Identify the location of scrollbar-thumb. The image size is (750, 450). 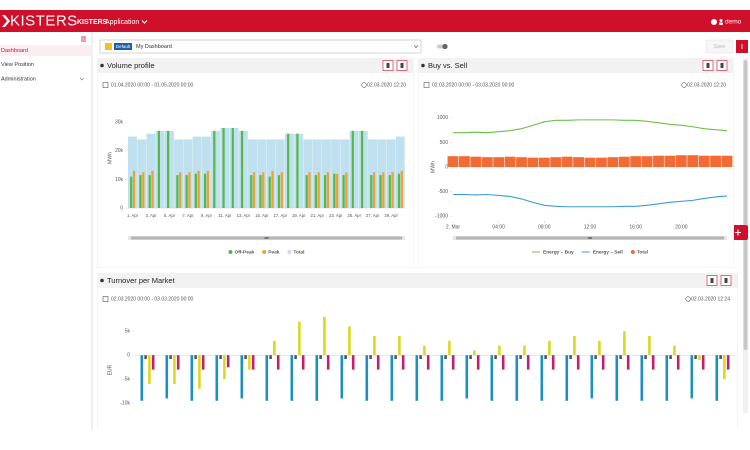
(745, 205).